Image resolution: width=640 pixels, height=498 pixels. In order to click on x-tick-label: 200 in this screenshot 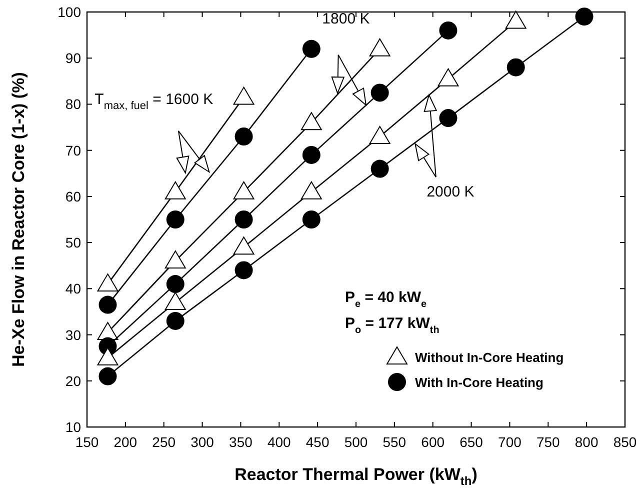, I will do `click(126, 442)`.